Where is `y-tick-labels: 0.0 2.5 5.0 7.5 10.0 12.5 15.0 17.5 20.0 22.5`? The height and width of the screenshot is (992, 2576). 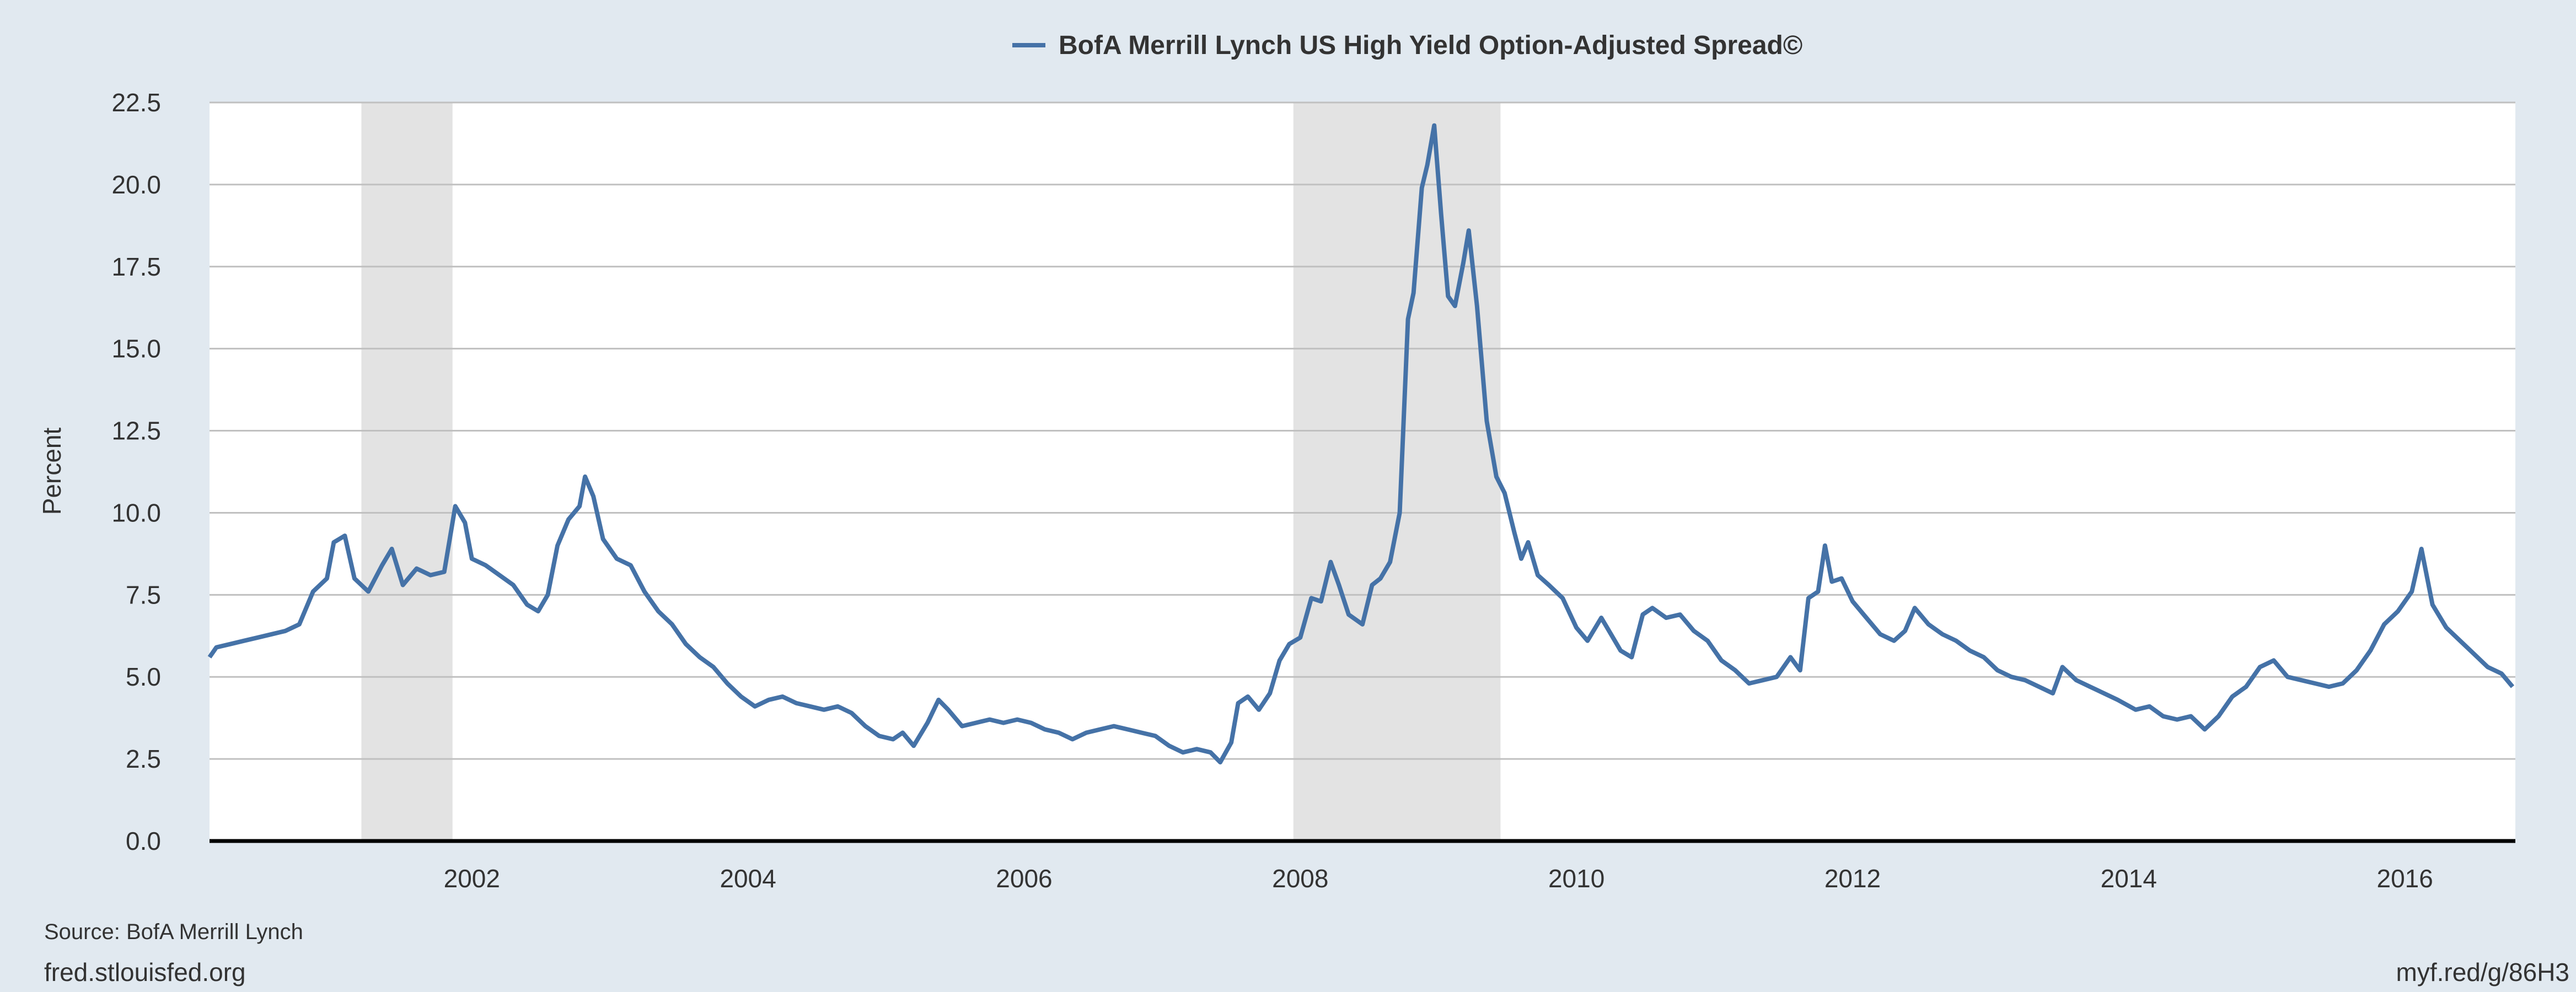
y-tick-labels: 0.0 2.5 5.0 7.5 10.0 12.5 15.0 17.5 20.0 22.5 is located at coordinates (136, 471).